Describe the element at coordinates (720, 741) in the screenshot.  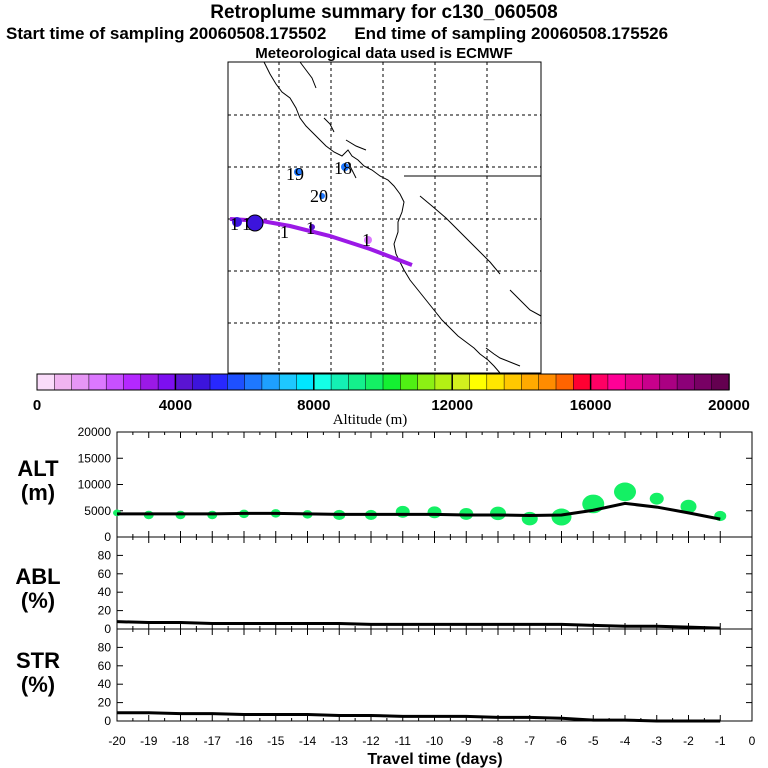
I see `x-tick-label: -1` at that location.